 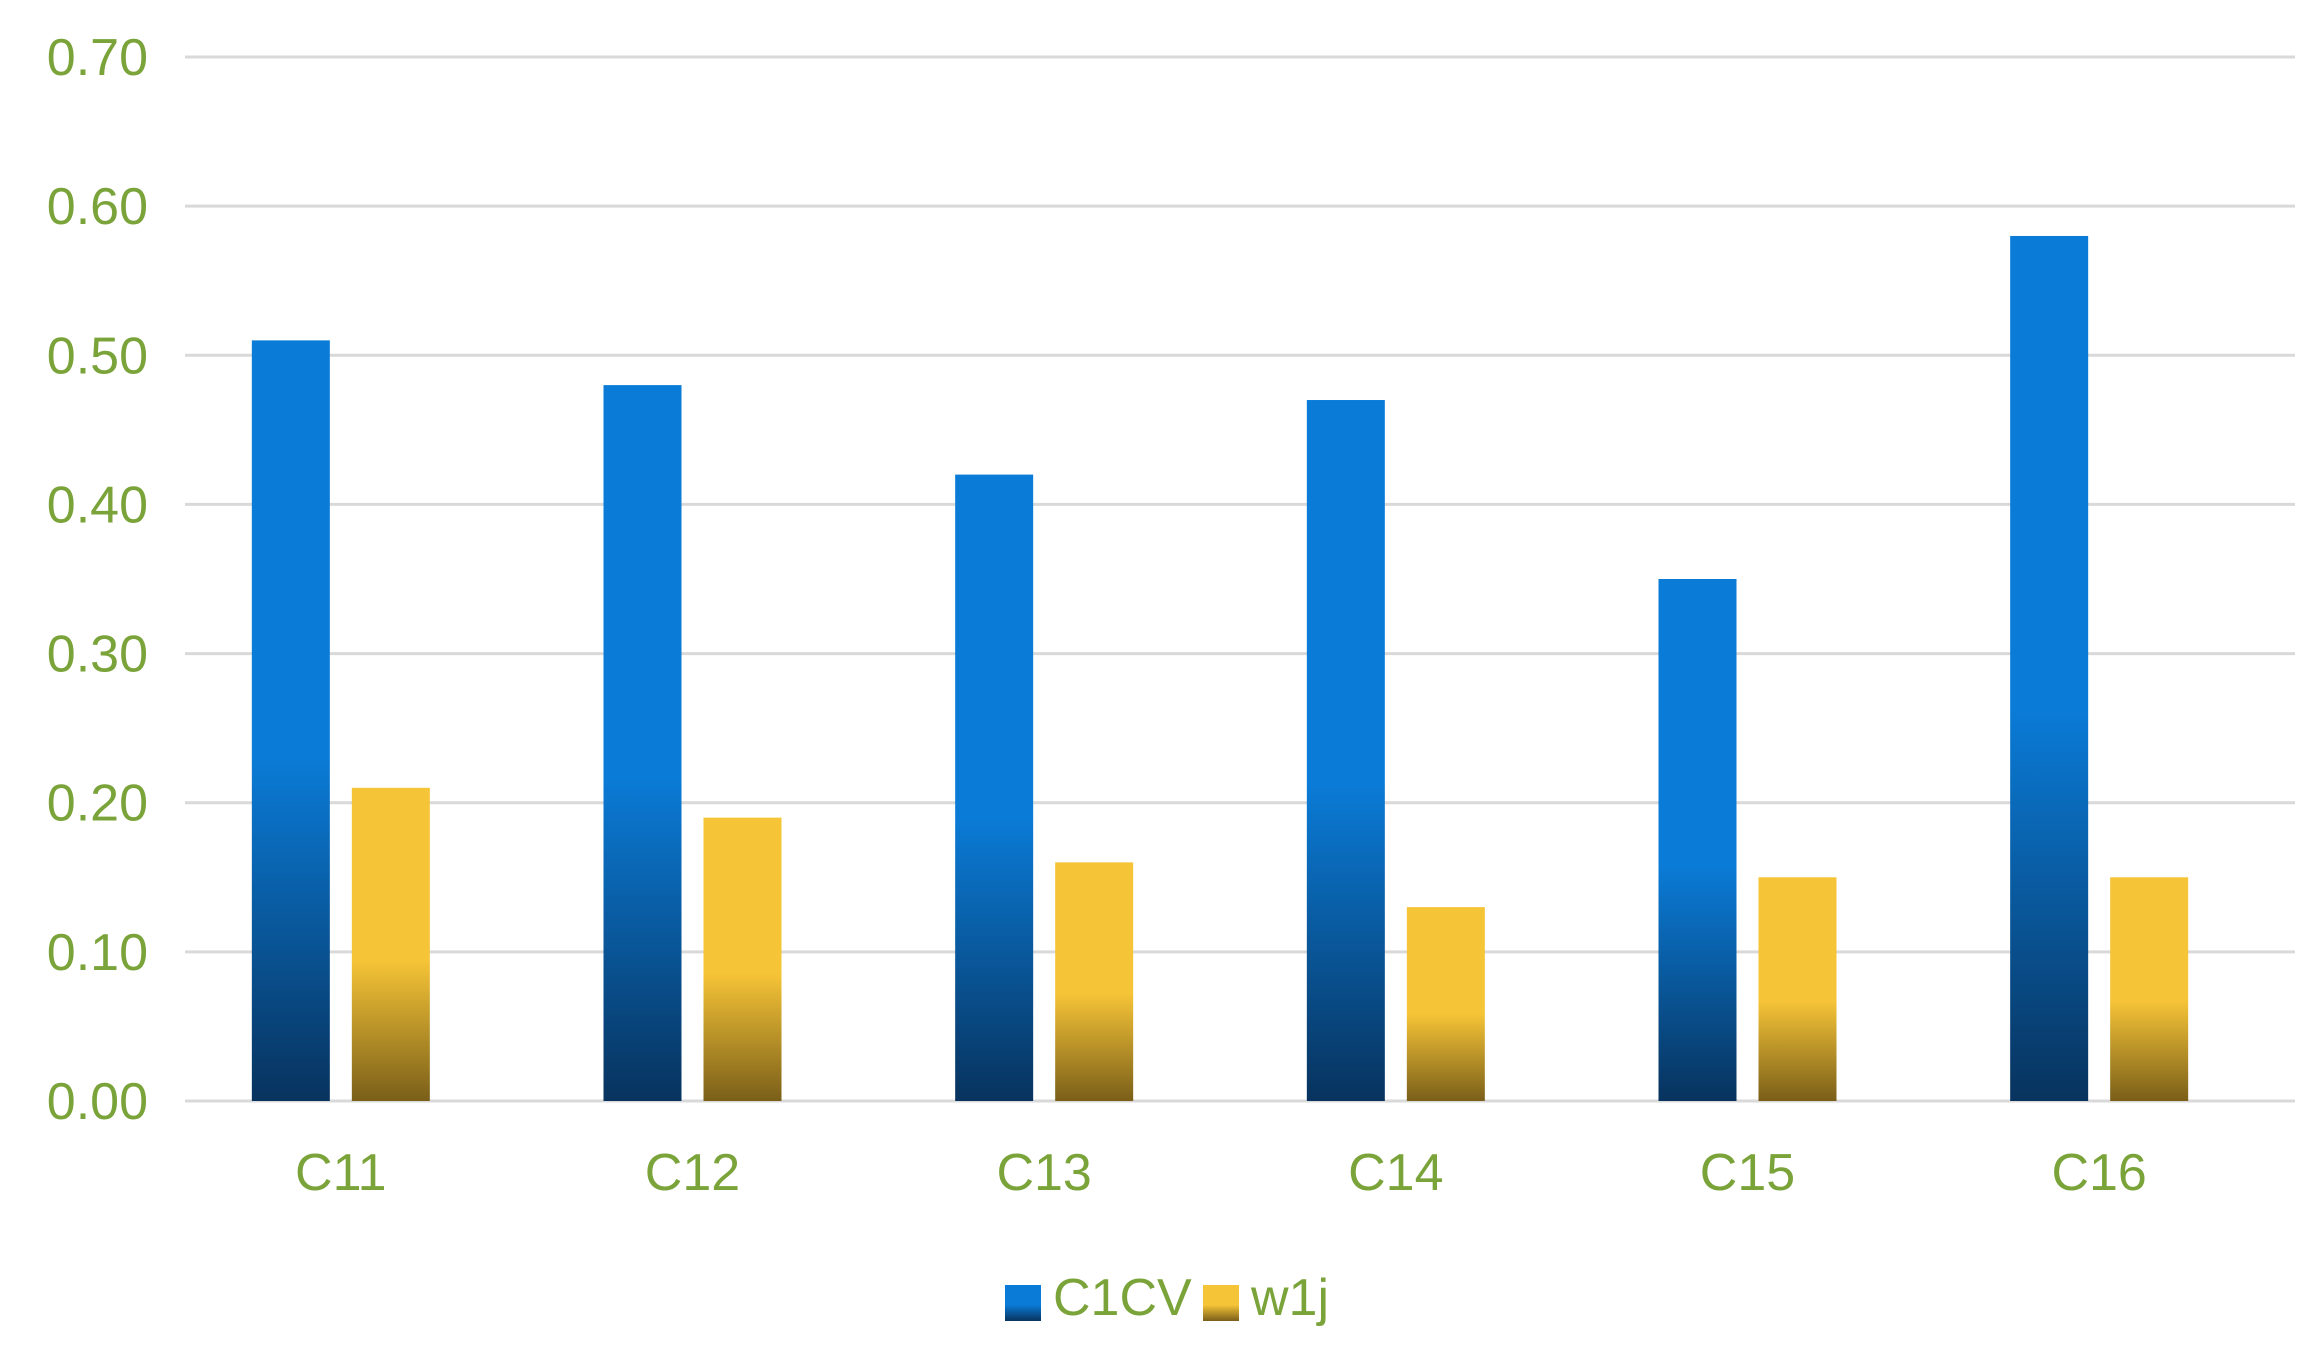 What do you see at coordinates (2149, 989) in the screenshot?
I see `bar-w1j-C16` at bounding box center [2149, 989].